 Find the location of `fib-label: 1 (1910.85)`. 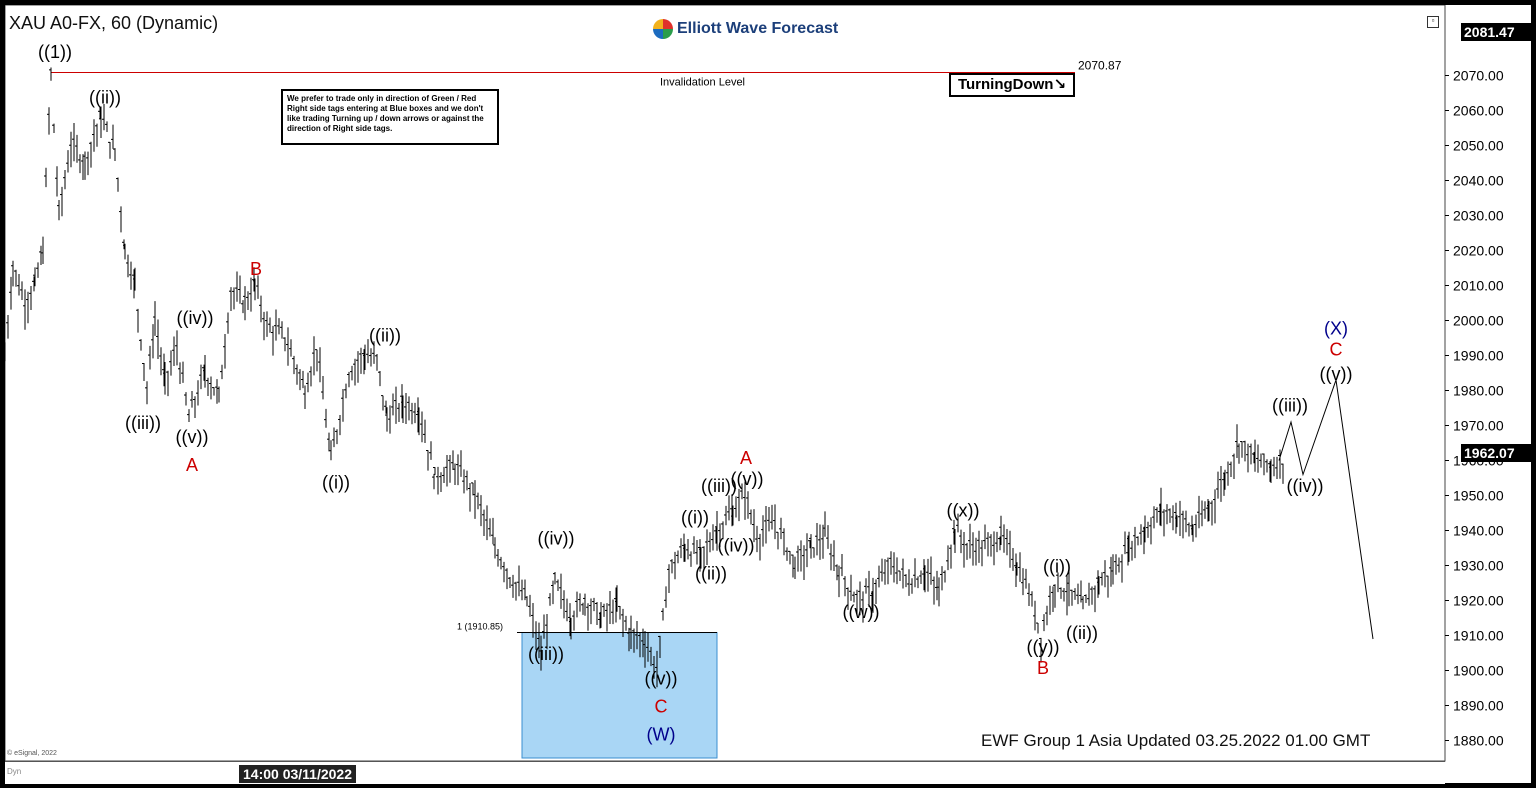

fib-label: 1 (1910.85) is located at coordinates (480, 627).